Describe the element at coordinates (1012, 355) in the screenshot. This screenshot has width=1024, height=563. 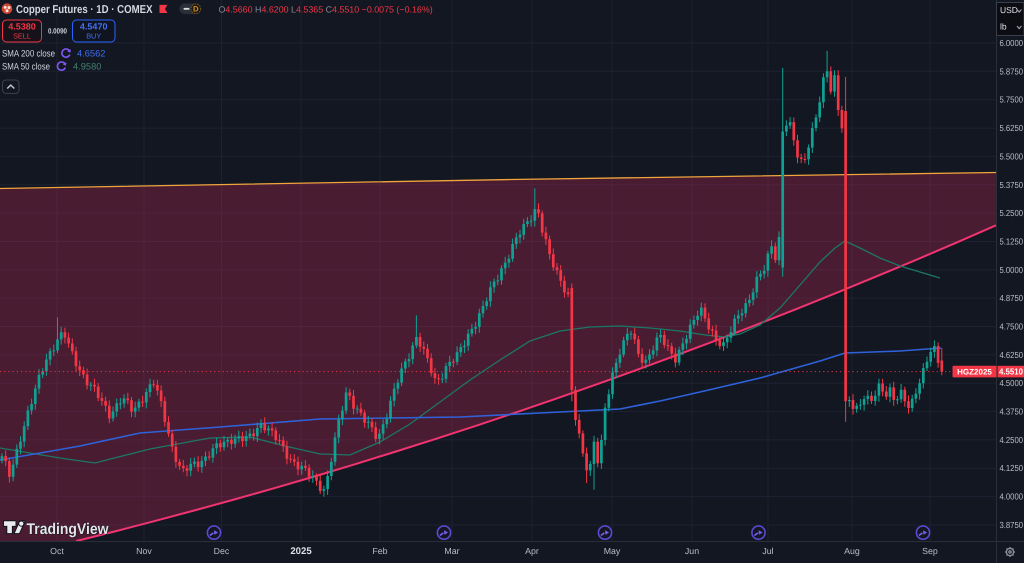
I see `svg-text: 4.6250` at that location.